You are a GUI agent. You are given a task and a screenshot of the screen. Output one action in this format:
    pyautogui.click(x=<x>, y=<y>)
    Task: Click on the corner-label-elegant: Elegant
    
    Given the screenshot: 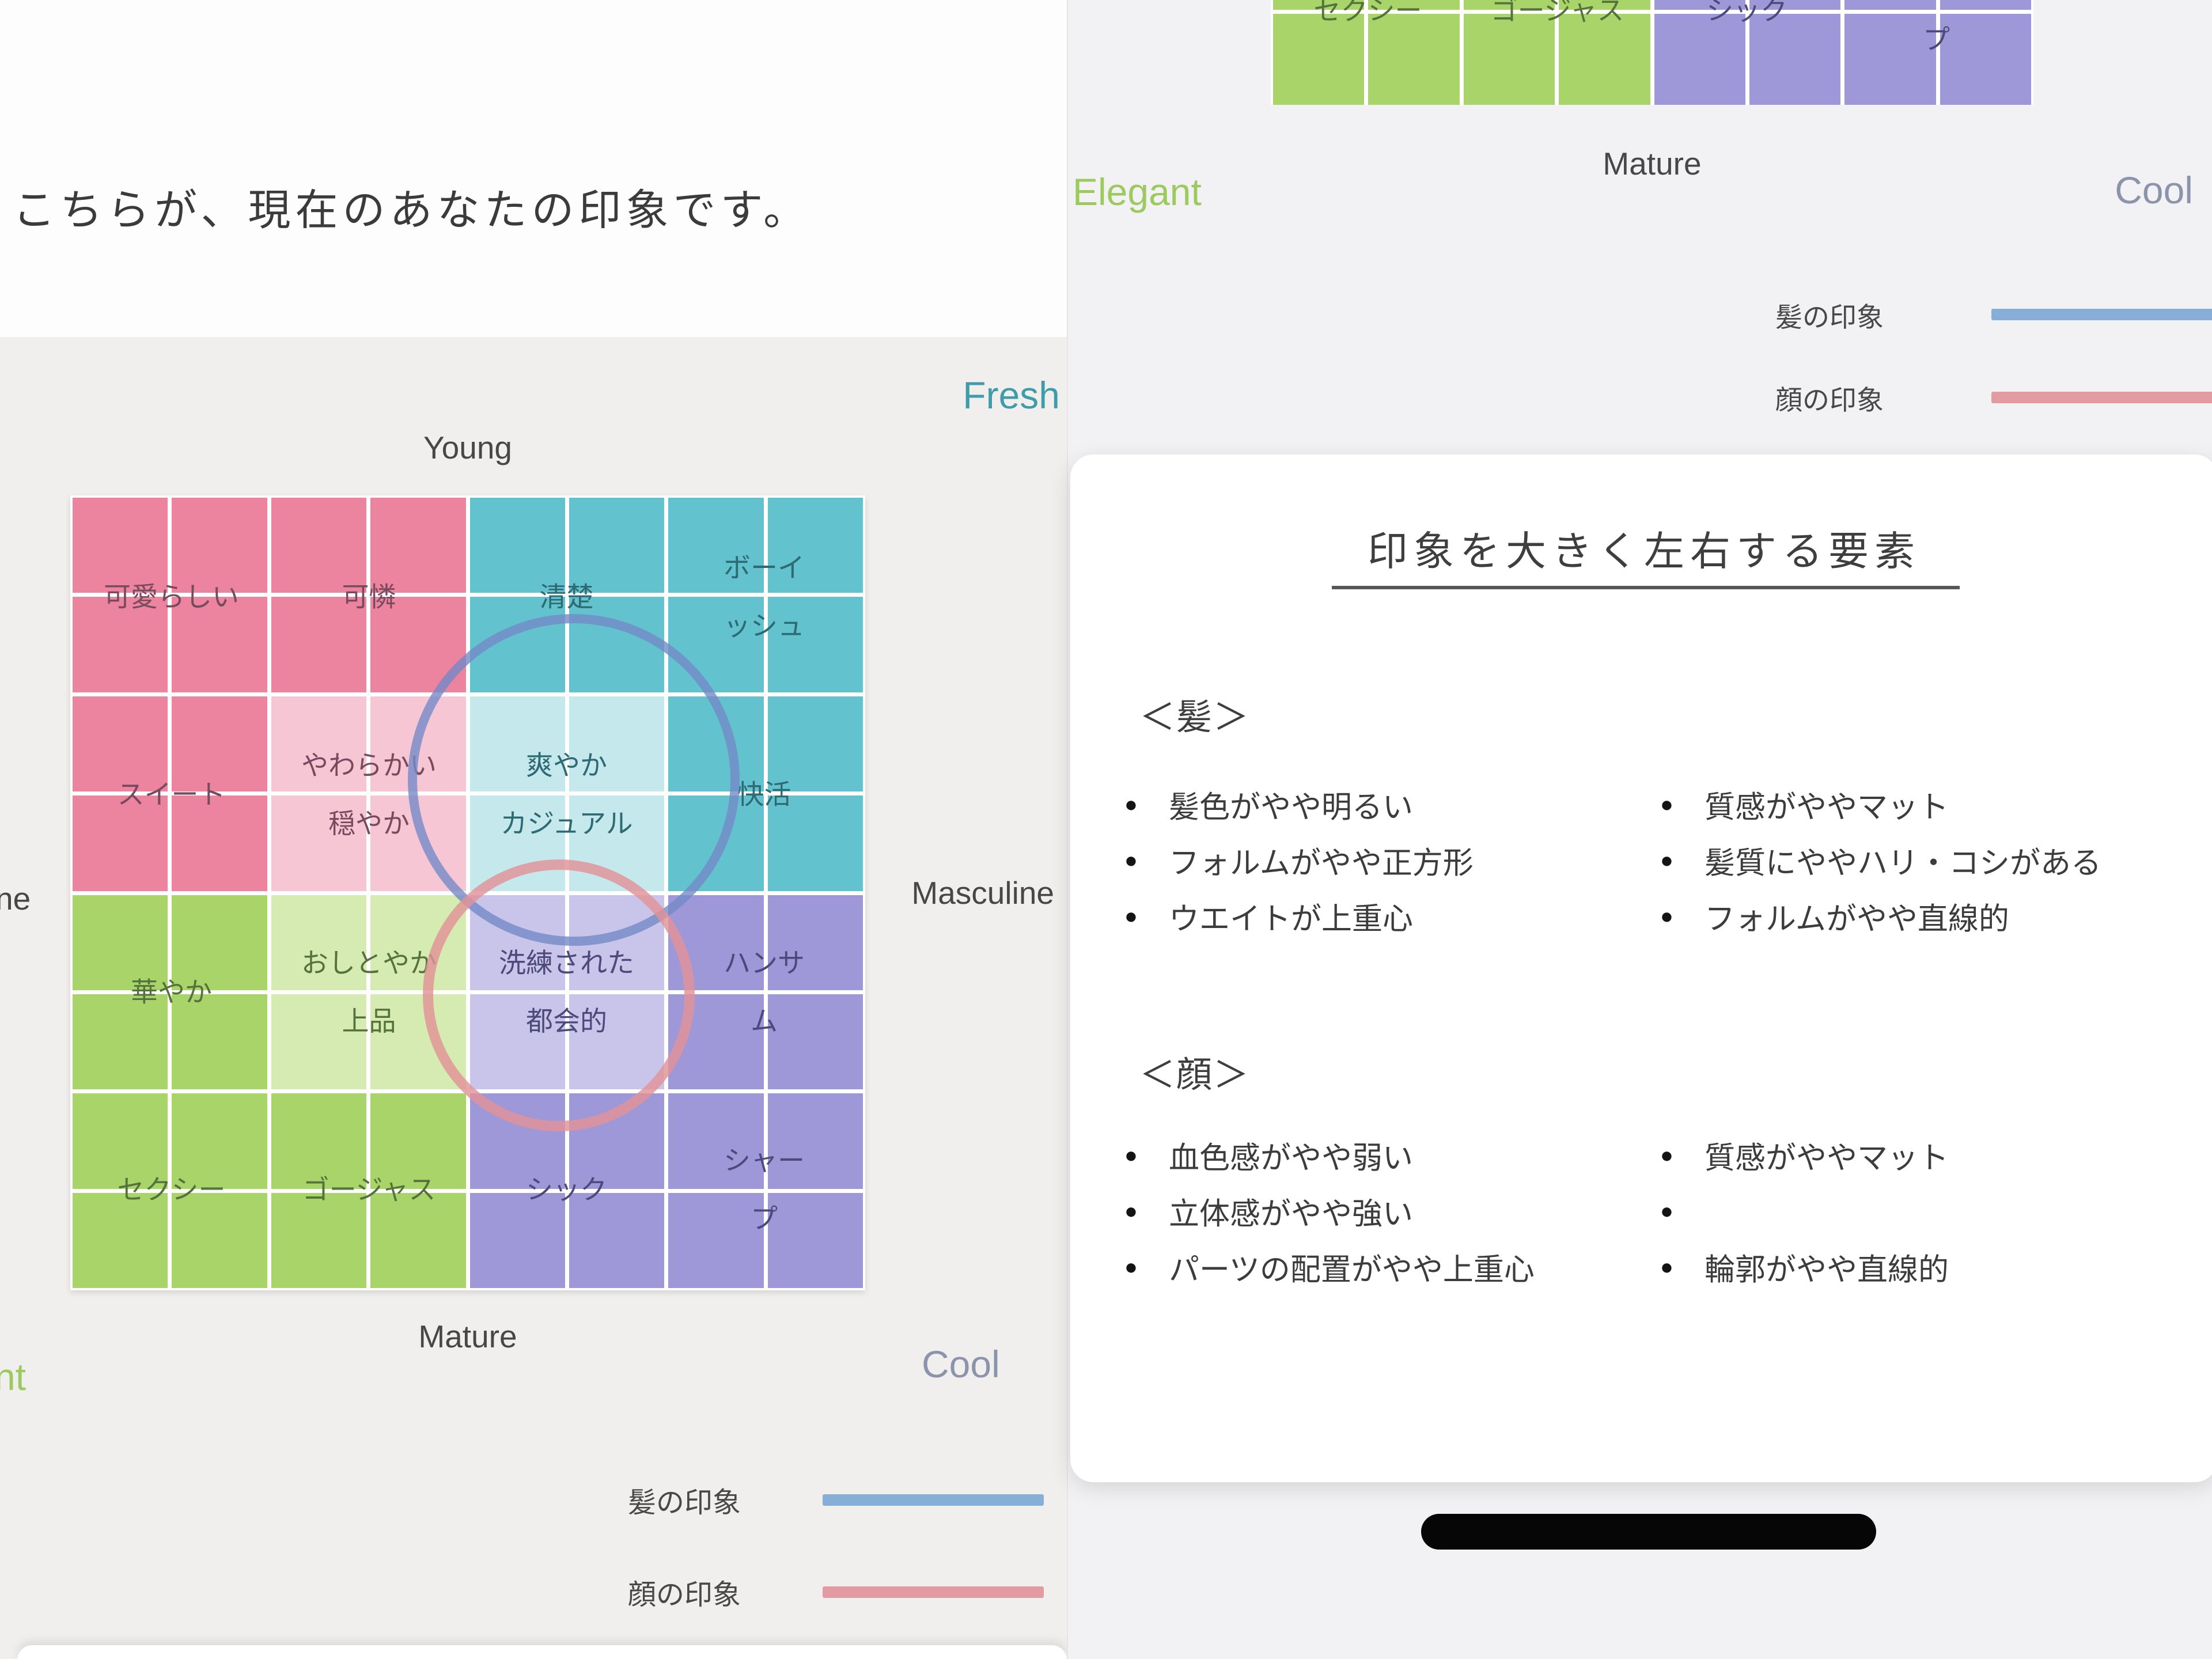 What is the action you would take?
    pyautogui.click(x=1137, y=192)
    